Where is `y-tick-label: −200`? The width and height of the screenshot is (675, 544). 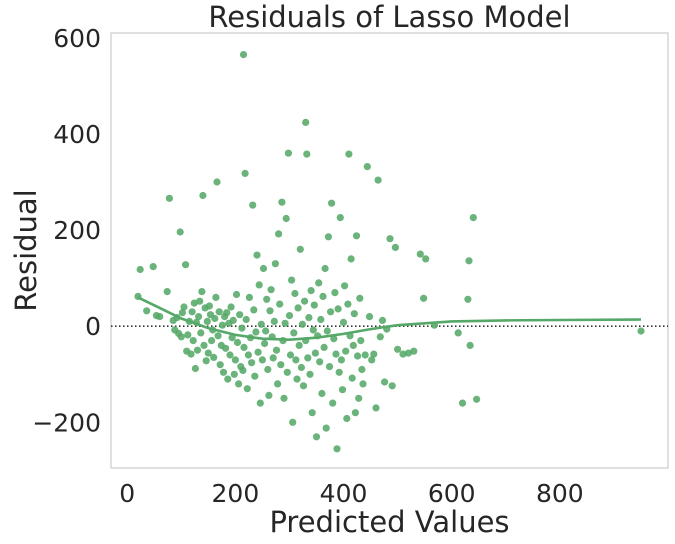
y-tick-label: −200 is located at coordinates (66, 422).